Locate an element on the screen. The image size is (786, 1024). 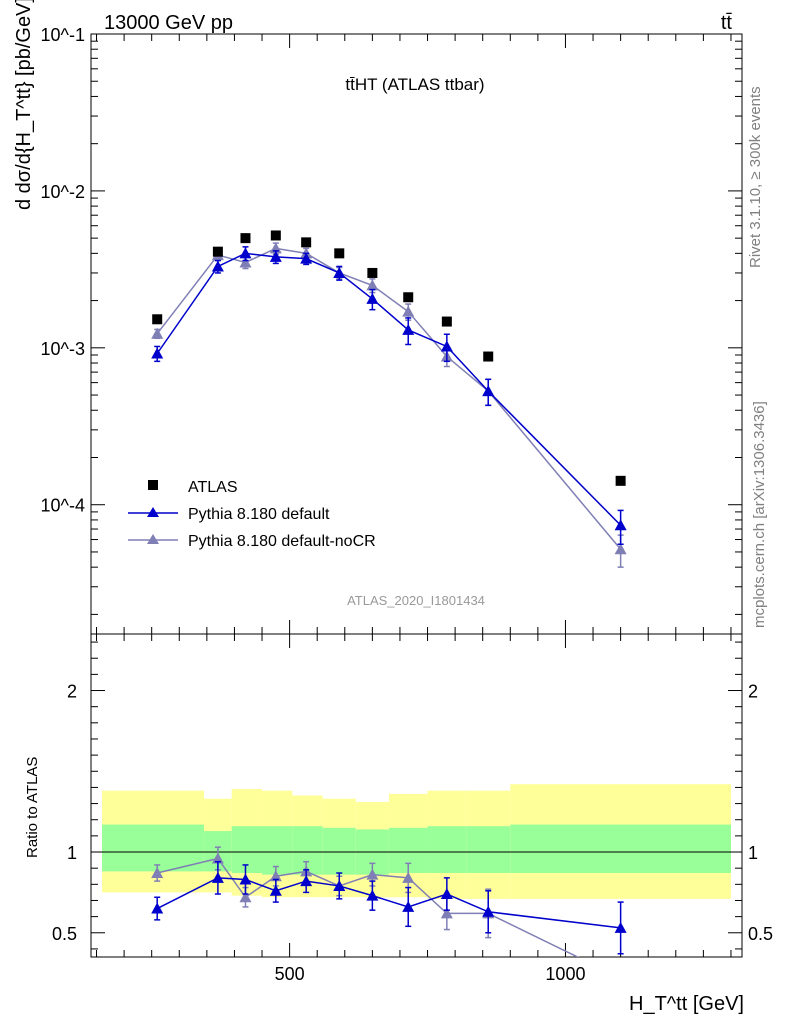
site-info: mcplots.cern.ch [arXiv:1306.3436] is located at coordinates (759, 514).